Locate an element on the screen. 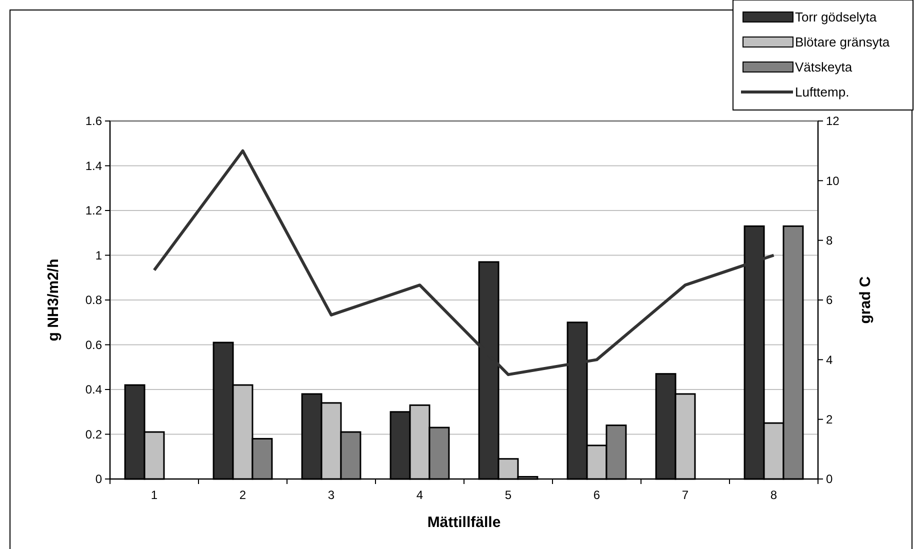 This screenshot has height=549, width=914. y-tick-label: 0.2 is located at coordinates (93, 434).